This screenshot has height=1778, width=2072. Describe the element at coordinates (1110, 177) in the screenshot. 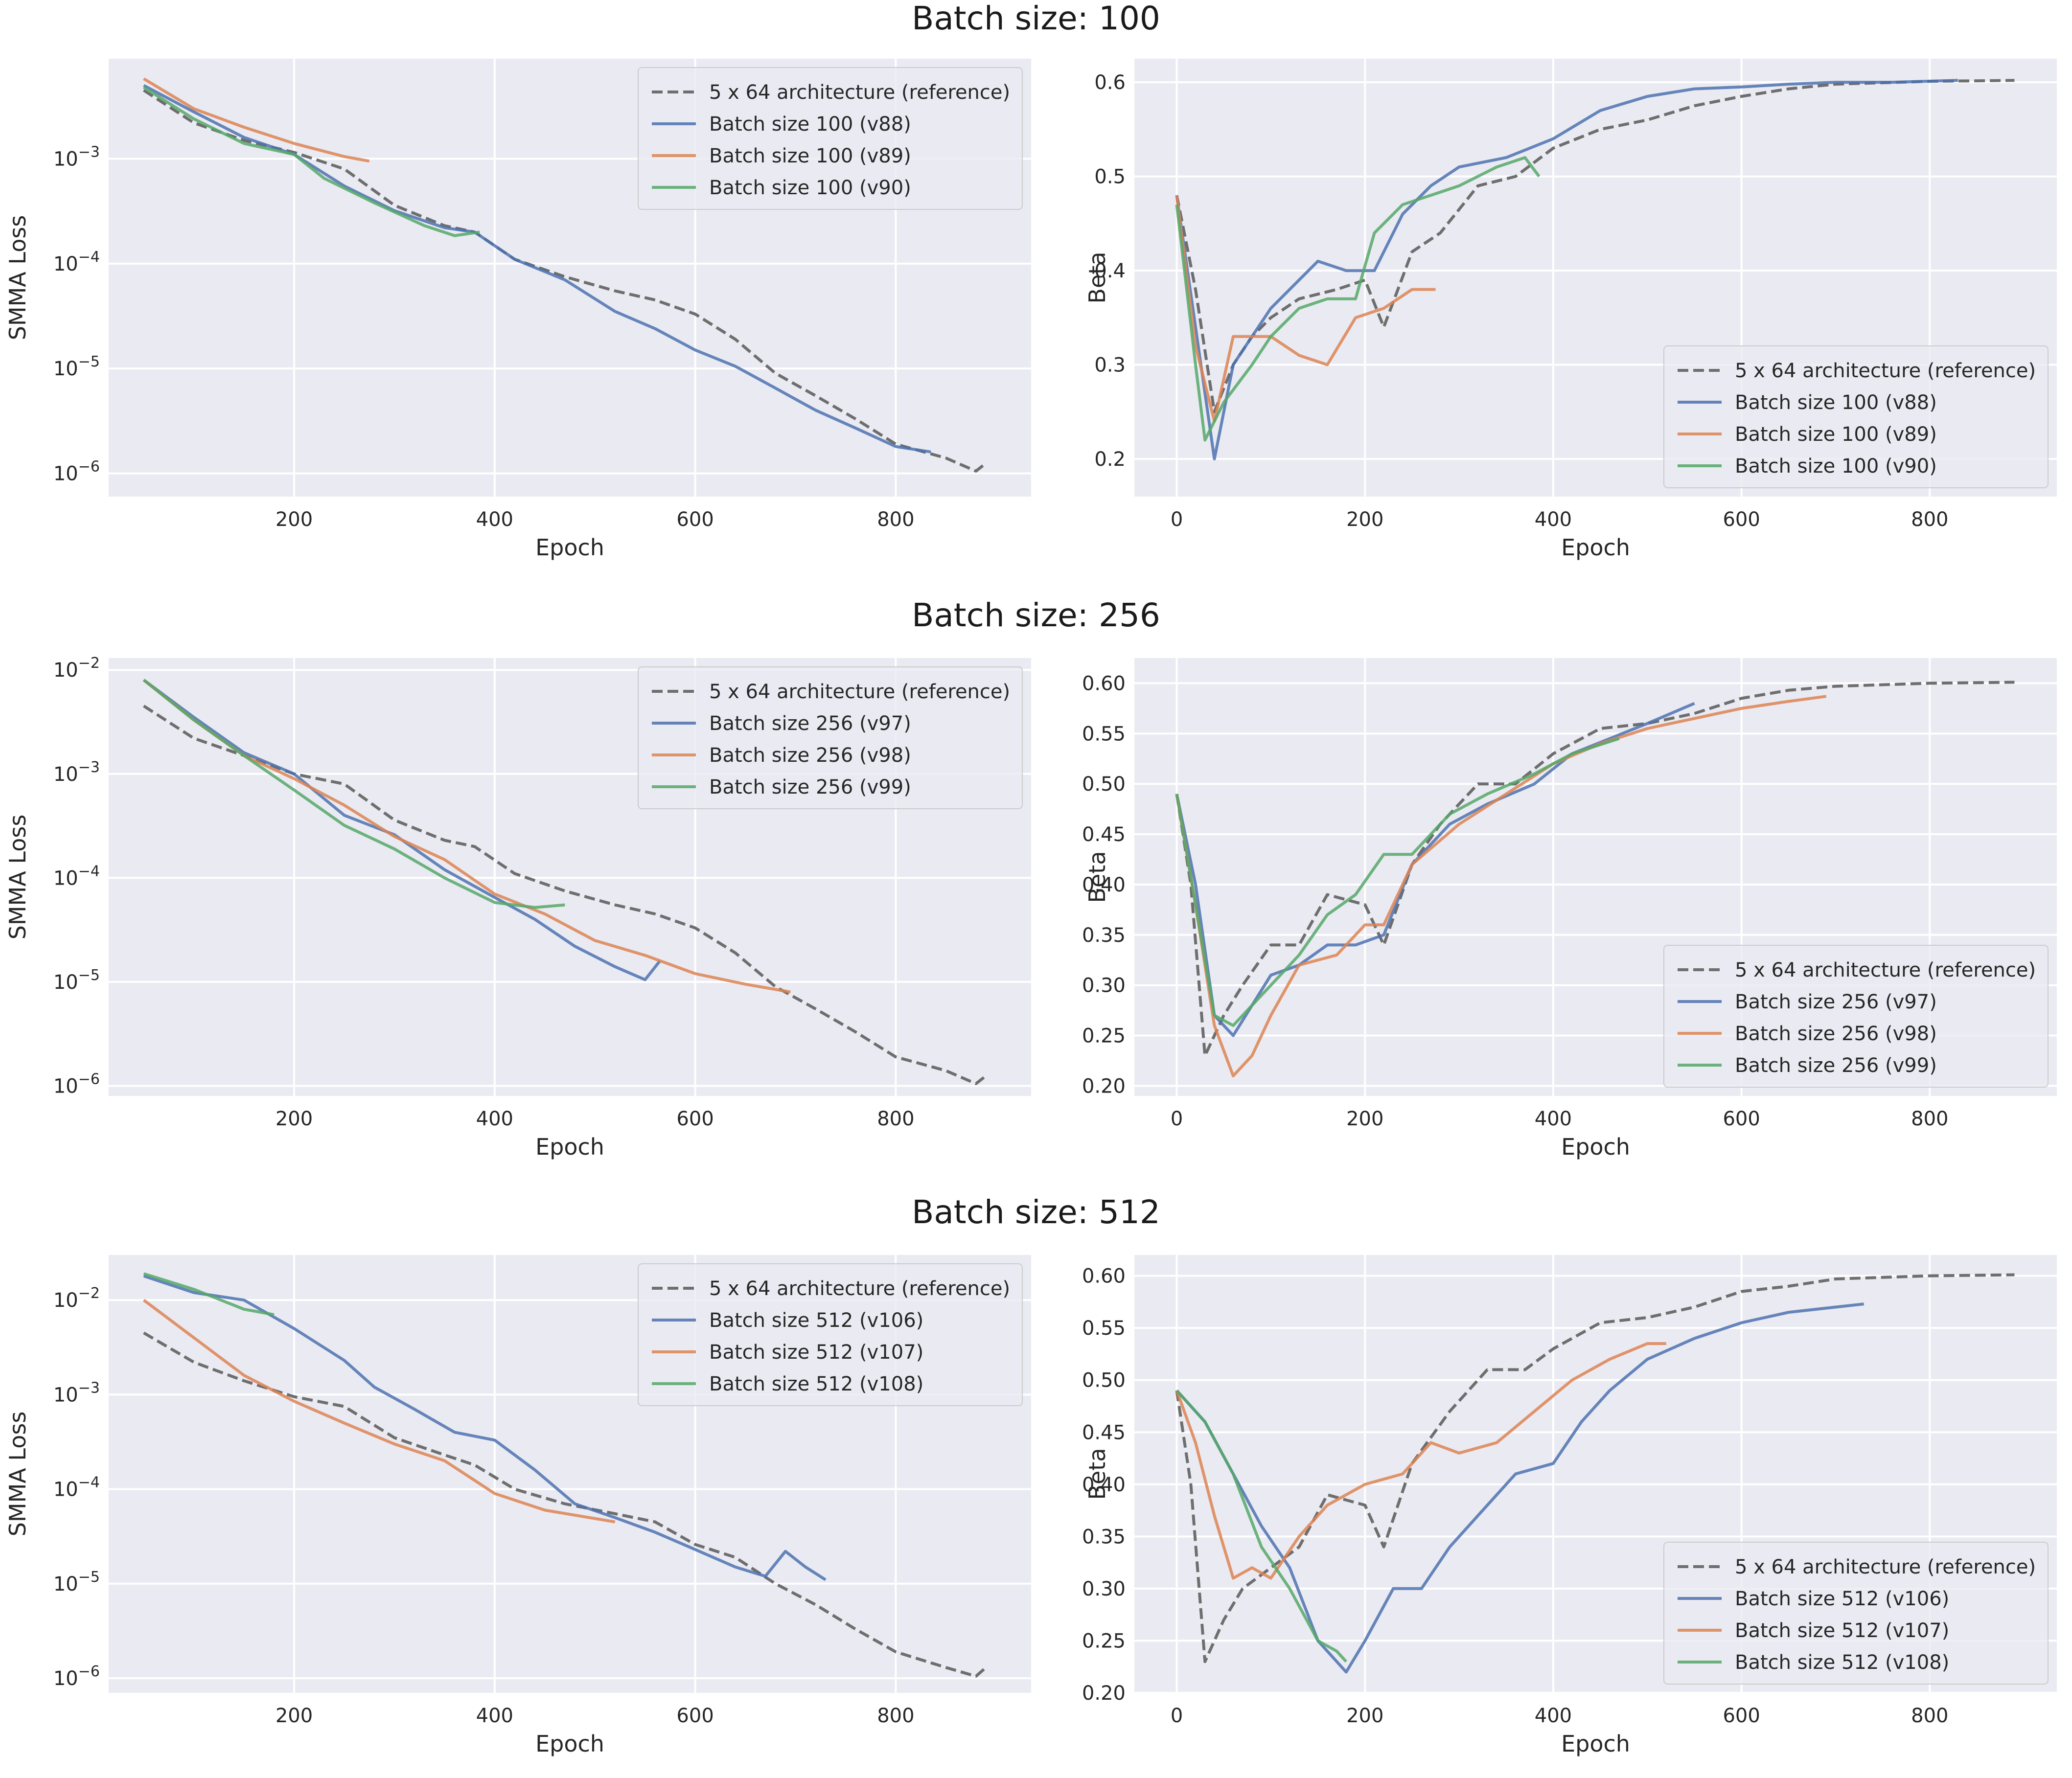

I see `y-tick-label: 0.5` at that location.